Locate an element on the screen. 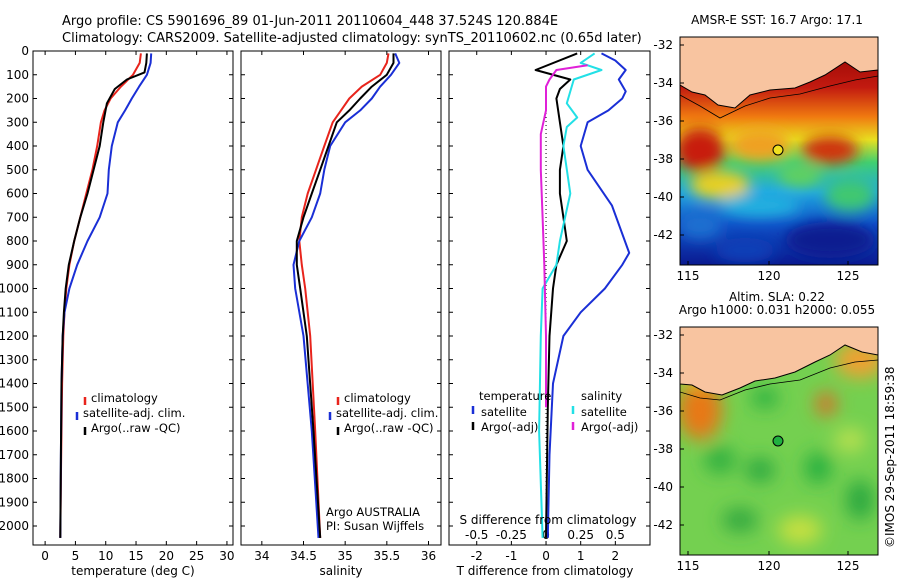 Image resolution: width=900 pixels, height=584 pixels. lat-tick-label: -32 is located at coordinates (663, 335).